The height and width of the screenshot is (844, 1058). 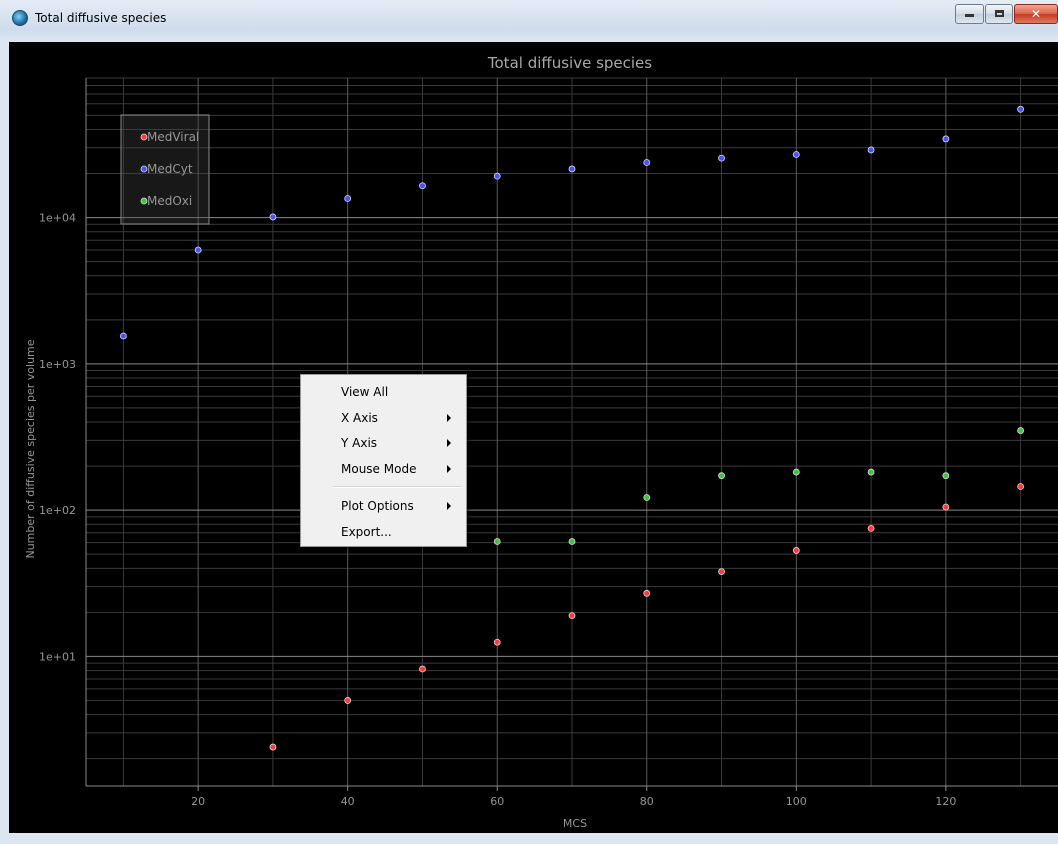 What do you see at coordinates (57, 364) in the screenshot?
I see `y-tick-label: 1e+03` at bounding box center [57, 364].